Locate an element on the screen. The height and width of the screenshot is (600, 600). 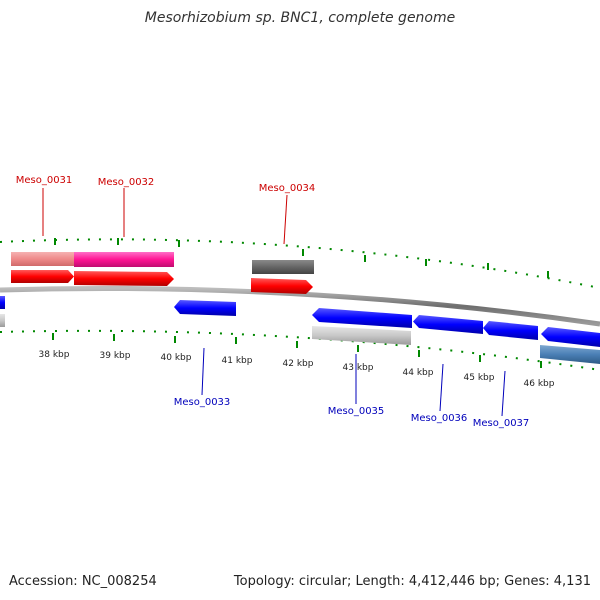
gene-meso-0036-arrow is located at coordinates (448, 324).